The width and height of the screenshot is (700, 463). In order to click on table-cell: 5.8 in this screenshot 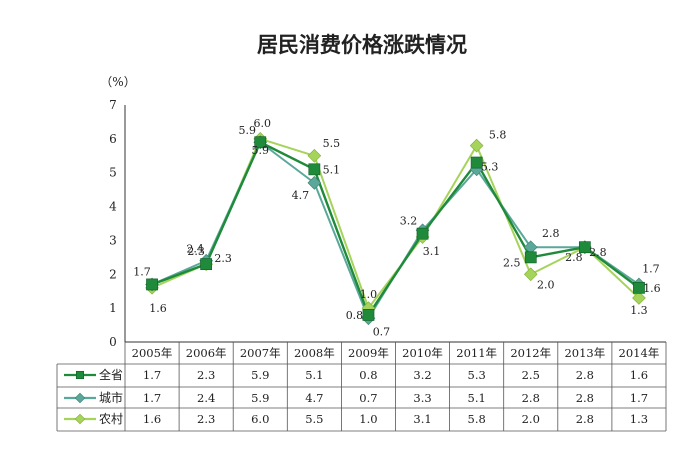, I will do `click(477, 419)`.